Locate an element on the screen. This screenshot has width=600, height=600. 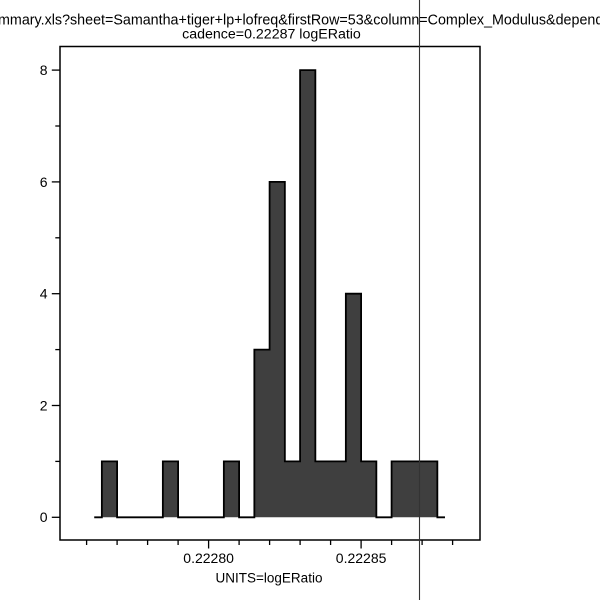
svg-text: 4 is located at coordinates (44, 294).